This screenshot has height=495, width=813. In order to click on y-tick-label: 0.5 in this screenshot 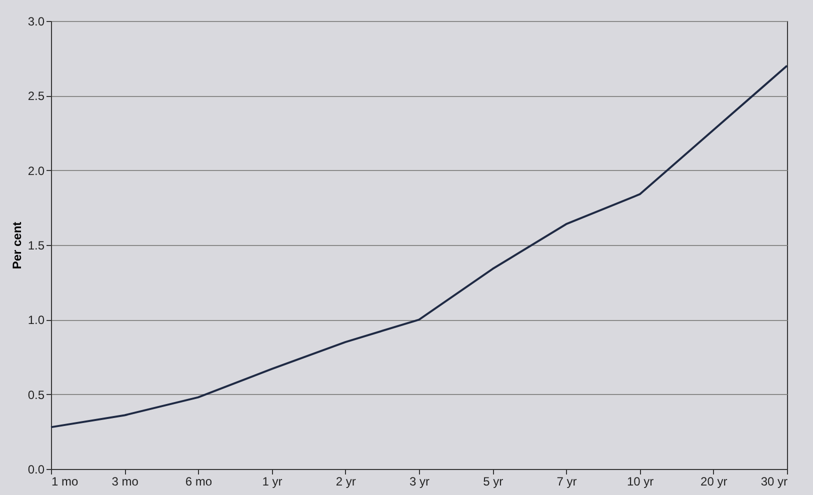, I will do `click(36, 395)`.